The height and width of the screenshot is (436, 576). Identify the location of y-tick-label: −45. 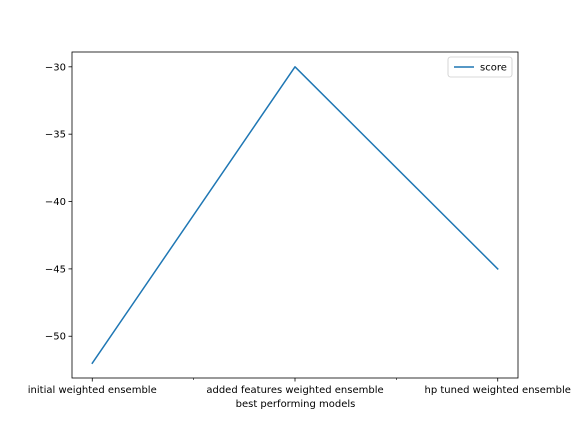
(55, 269).